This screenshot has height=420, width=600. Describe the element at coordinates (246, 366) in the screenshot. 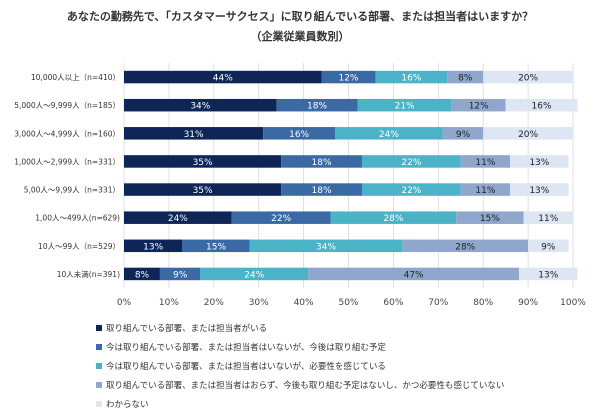

I see `legend-label: 今は取り組んでいる部署、または担当者はいないが、必要性を感じている` at that location.